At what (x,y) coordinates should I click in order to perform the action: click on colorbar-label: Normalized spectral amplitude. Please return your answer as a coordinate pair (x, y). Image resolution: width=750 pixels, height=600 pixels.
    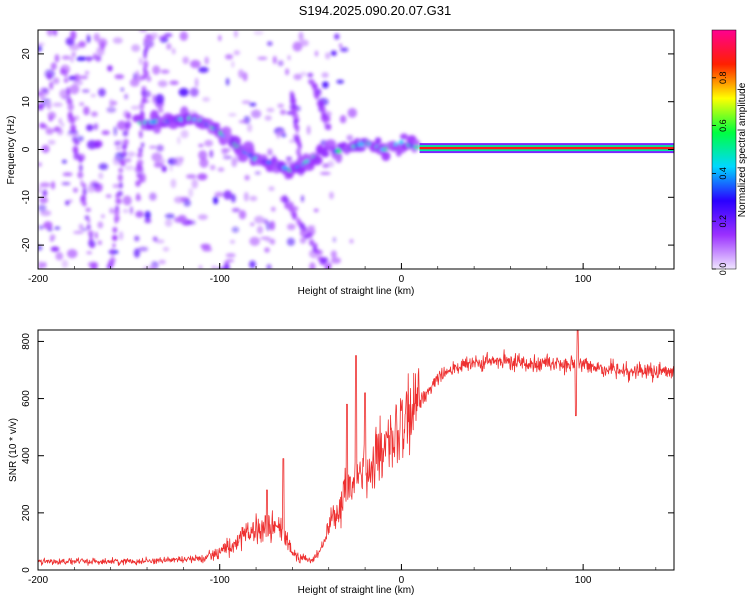
    Looking at the image, I should click on (742, 149).